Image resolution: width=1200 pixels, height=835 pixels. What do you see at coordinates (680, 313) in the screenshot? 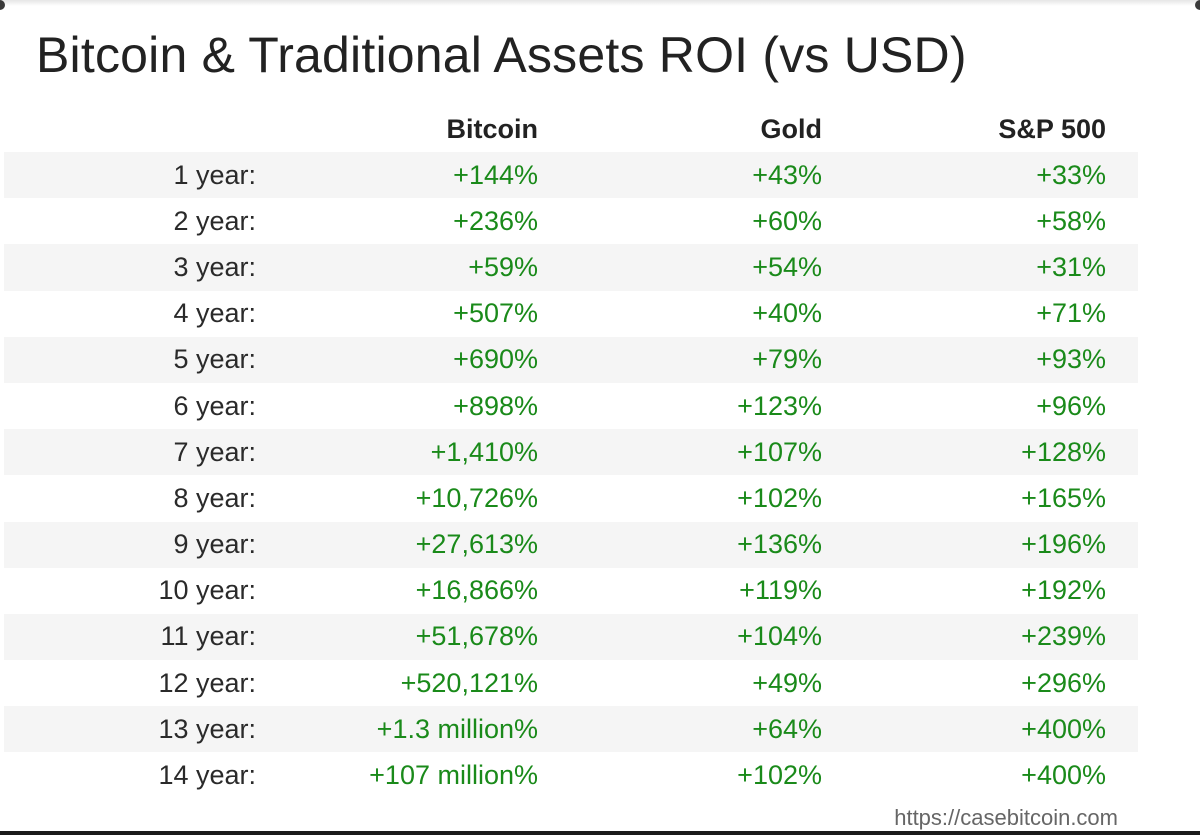
I see `gold-value: +40%` at bounding box center [680, 313].